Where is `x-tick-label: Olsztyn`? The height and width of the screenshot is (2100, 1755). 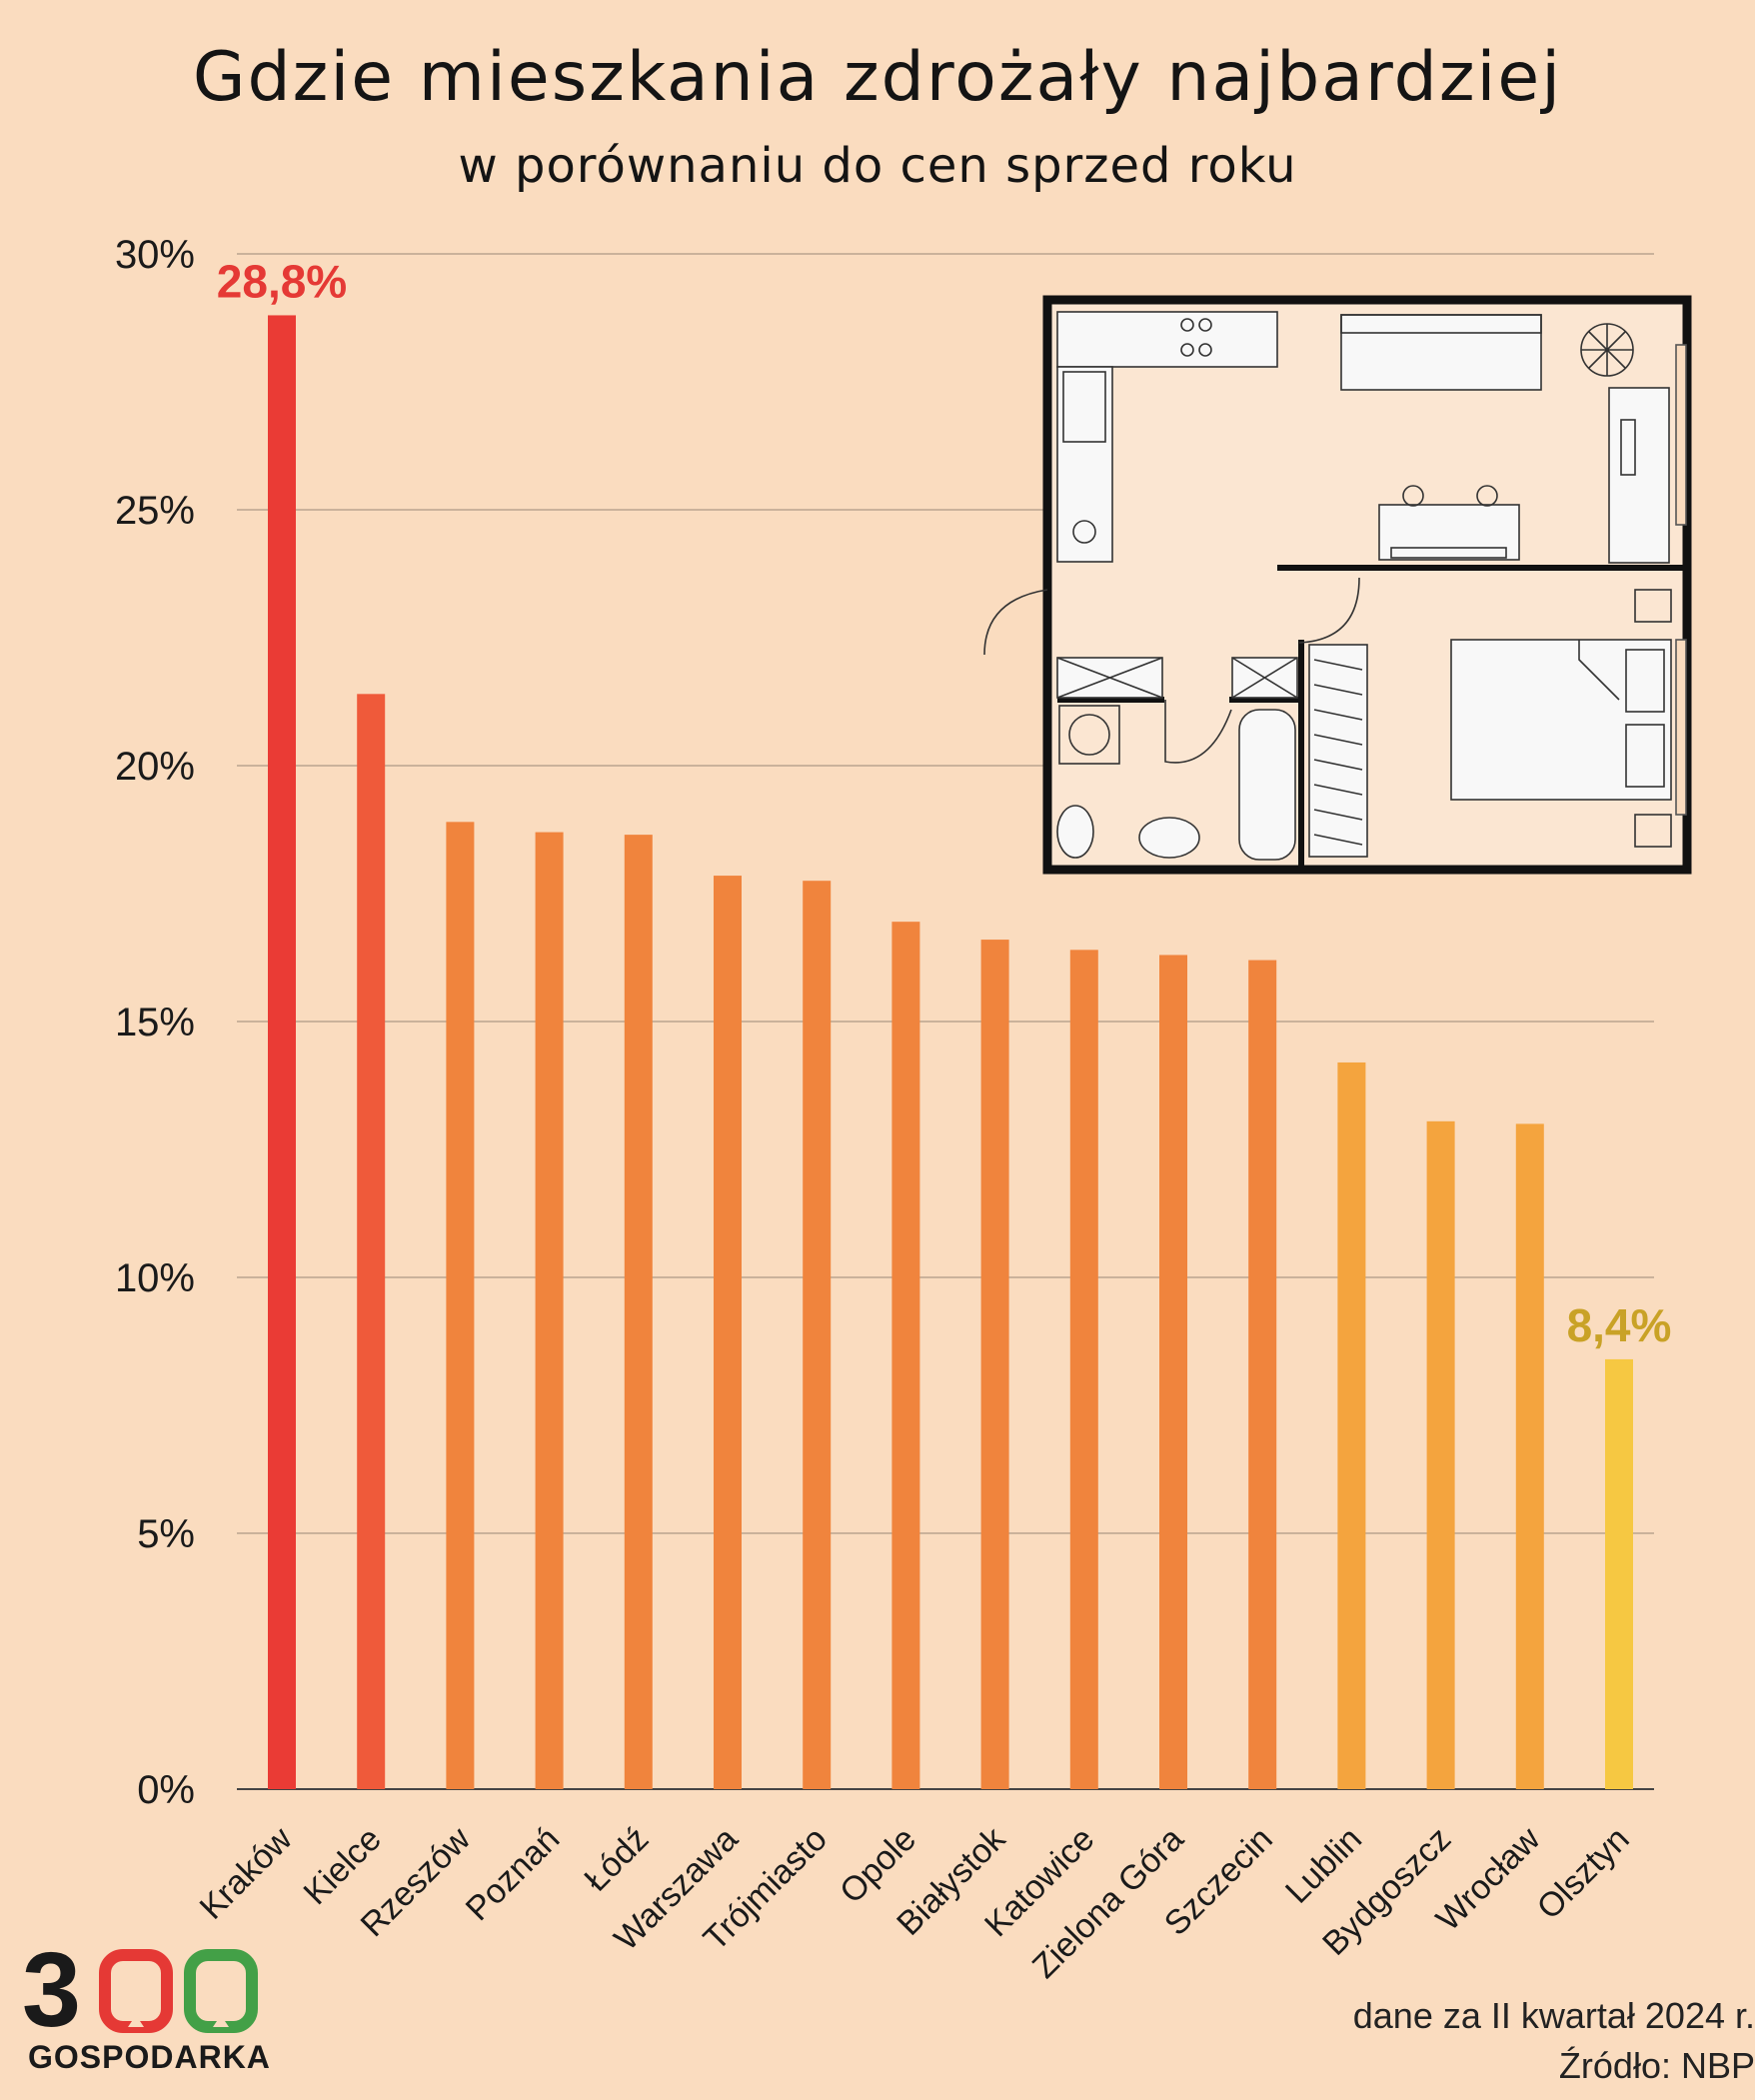 x-tick-label: Olsztyn is located at coordinates (1583, 1873).